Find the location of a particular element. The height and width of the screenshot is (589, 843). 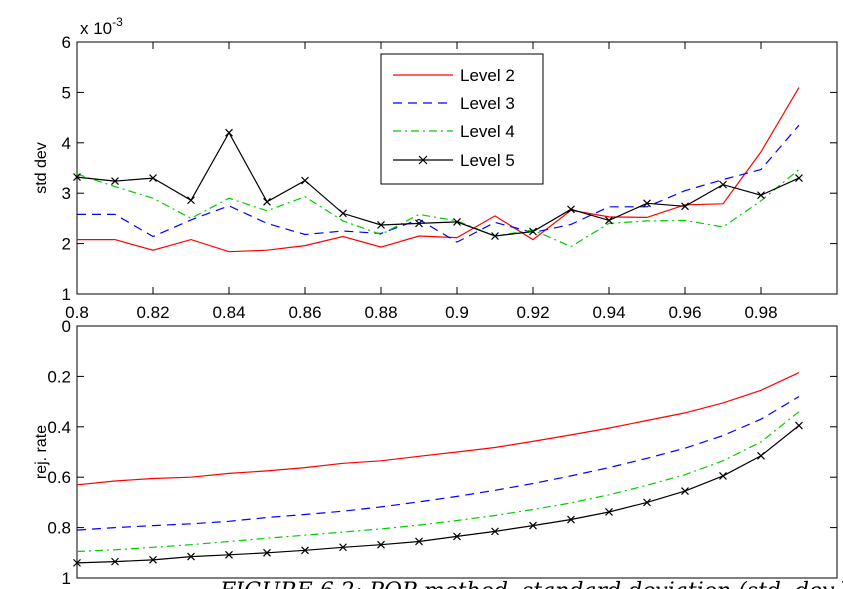

x-tick-label: 0.8 is located at coordinates (77, 312).